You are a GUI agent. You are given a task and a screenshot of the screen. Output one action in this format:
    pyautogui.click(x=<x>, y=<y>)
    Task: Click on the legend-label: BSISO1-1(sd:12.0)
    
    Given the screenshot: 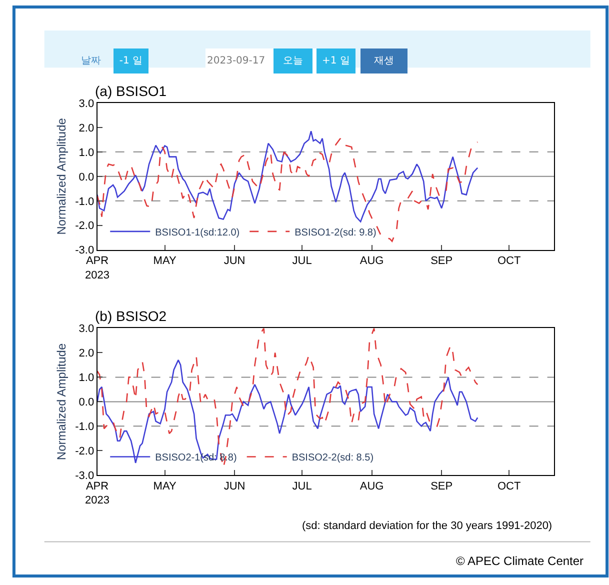 What is the action you would take?
    pyautogui.click(x=197, y=232)
    